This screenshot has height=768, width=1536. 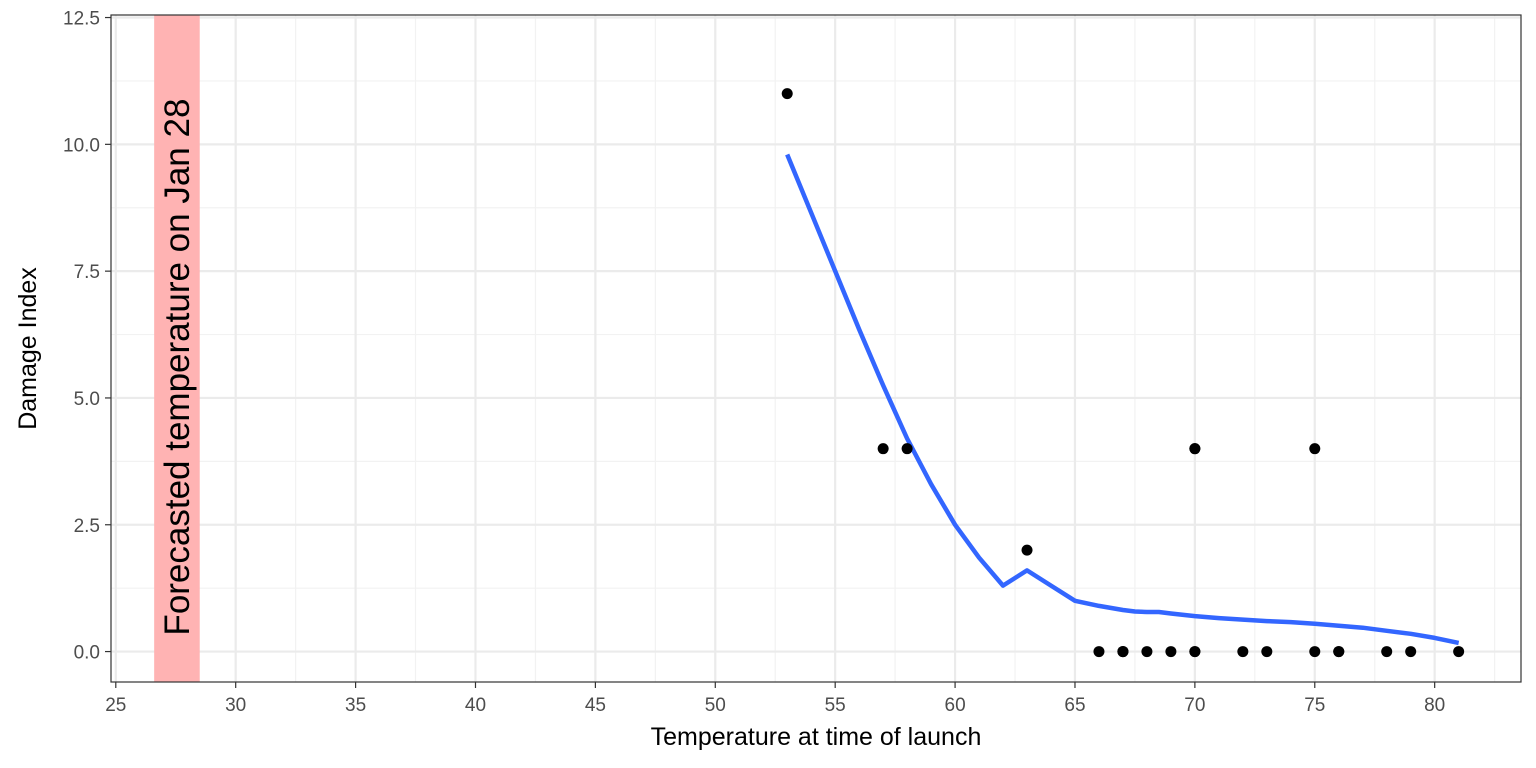 I want to click on y-tick-label: 10.0, so click(x=81, y=145).